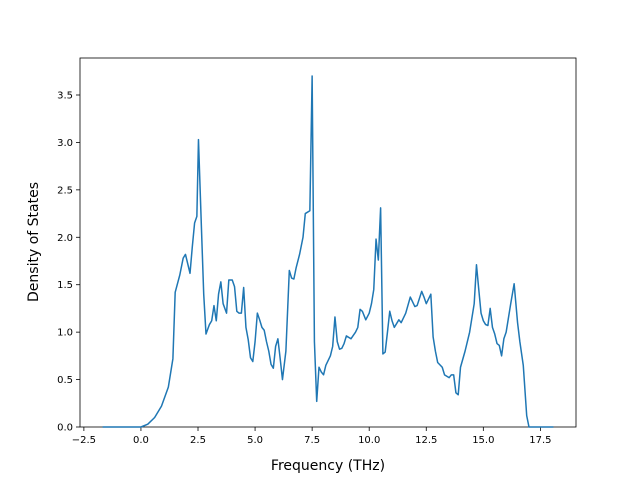 This screenshot has height=480, width=640. What do you see at coordinates (141, 440) in the screenshot?
I see `x-tick-label: 0.0` at bounding box center [141, 440].